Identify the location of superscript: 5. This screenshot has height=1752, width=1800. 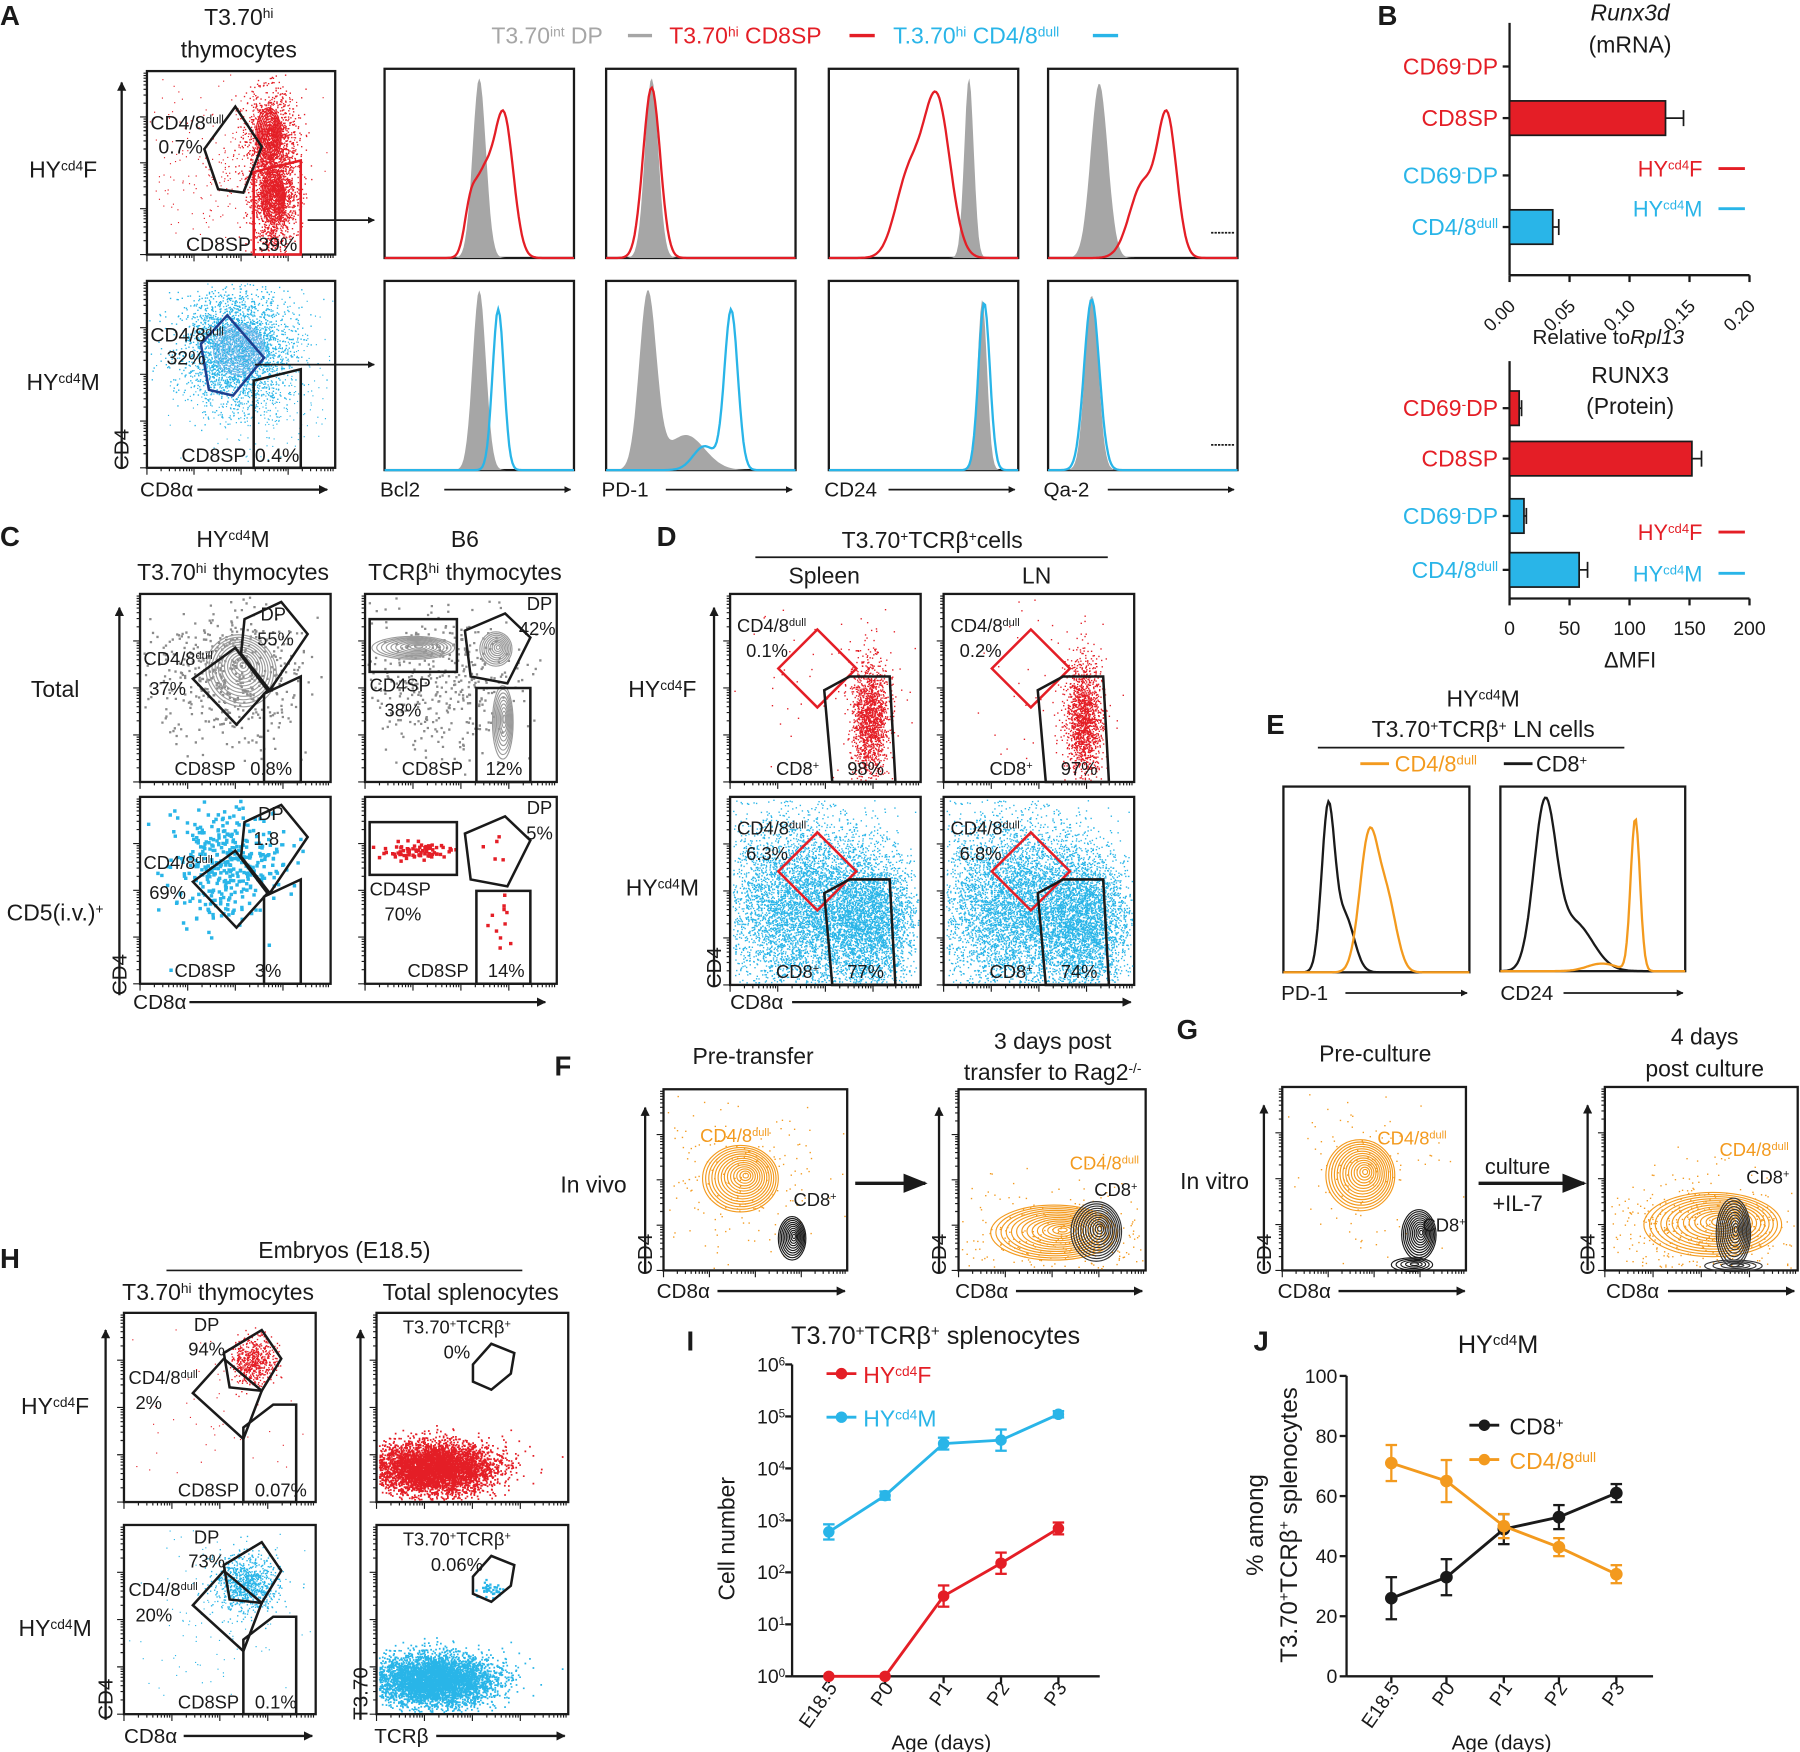
(782, 1413).